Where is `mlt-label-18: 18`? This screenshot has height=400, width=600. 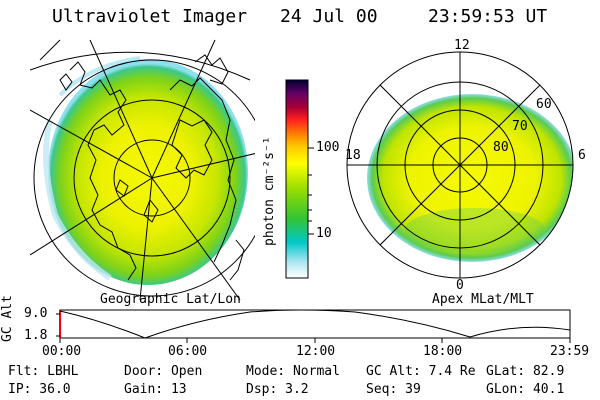
mlt-label-18: 18 is located at coordinates (353, 155).